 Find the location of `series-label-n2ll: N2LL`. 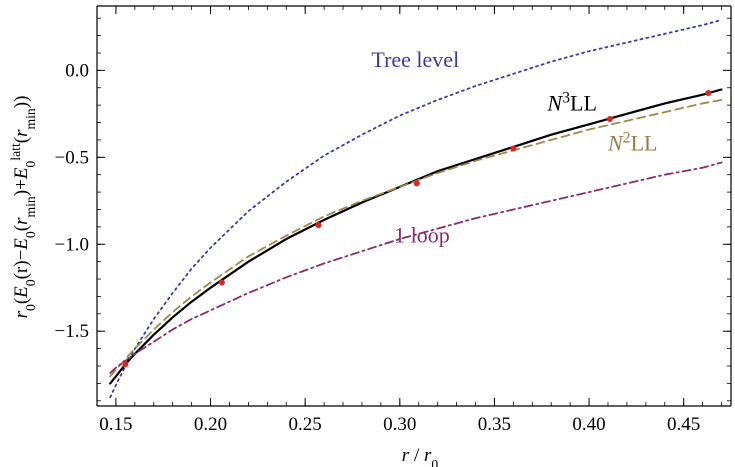

series-label-n2ll: N2LL is located at coordinates (632, 142).